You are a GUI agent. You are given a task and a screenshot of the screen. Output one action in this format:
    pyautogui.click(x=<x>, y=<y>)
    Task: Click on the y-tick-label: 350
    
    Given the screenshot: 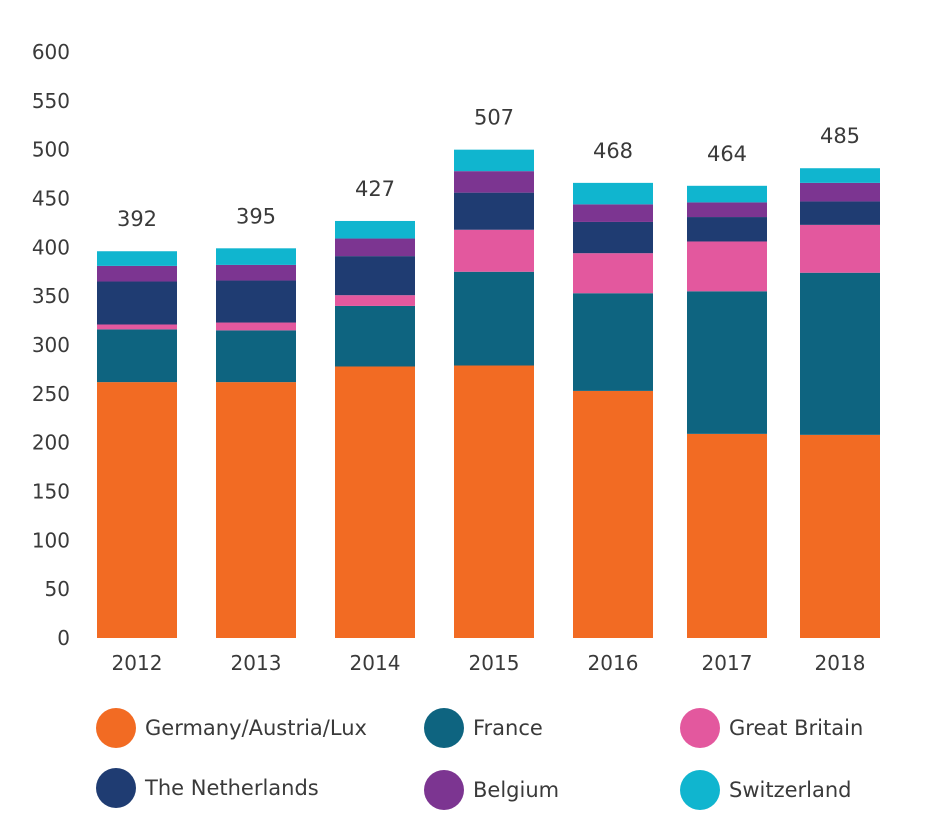 What is the action you would take?
    pyautogui.click(x=51, y=296)
    